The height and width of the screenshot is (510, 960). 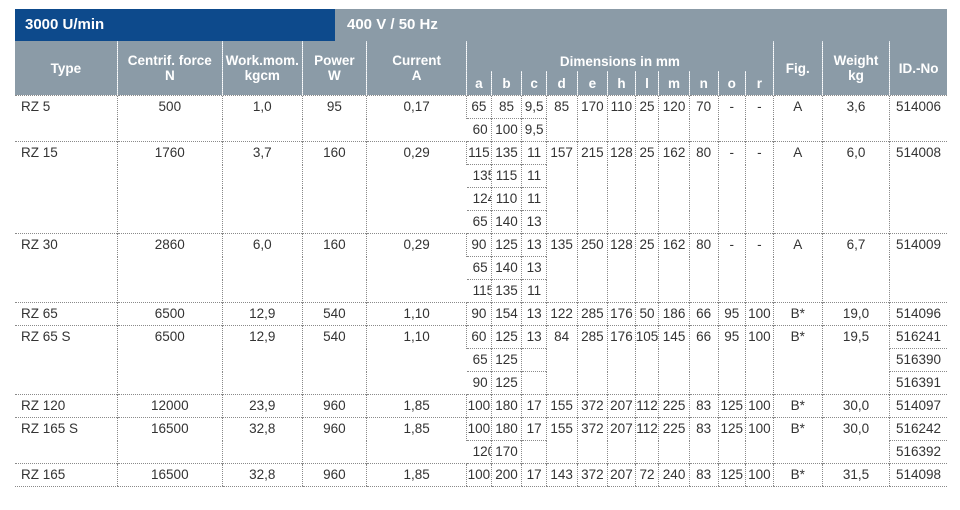 What do you see at coordinates (731, 83) in the screenshot?
I see `col-dim-o: o` at bounding box center [731, 83].